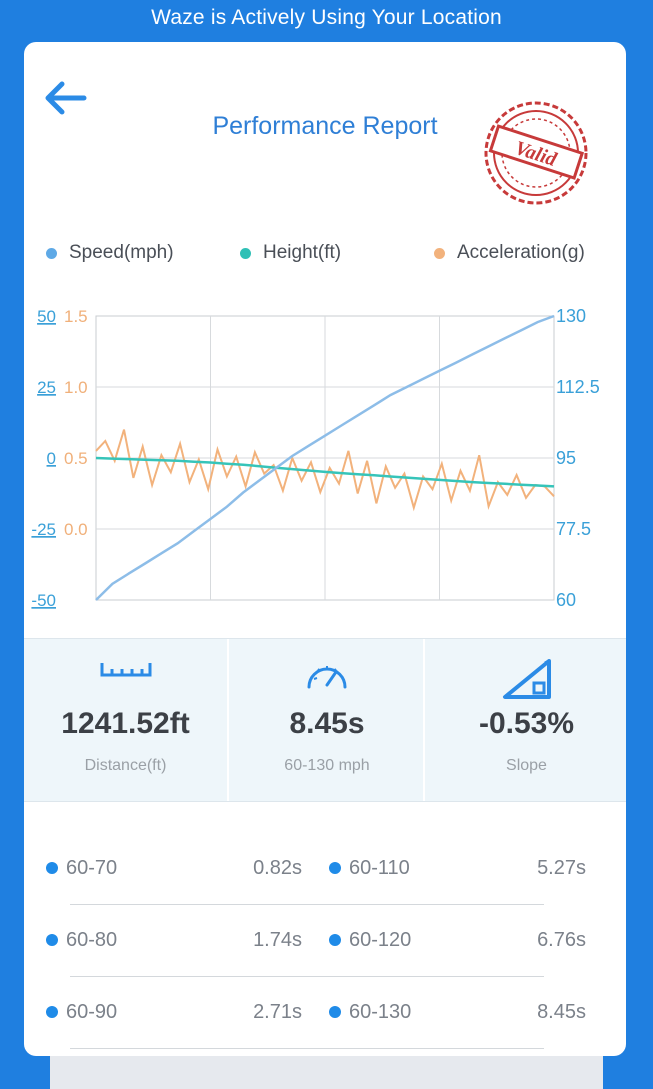 The height and width of the screenshot is (1089, 653). I want to click on height-axis-tick-label: 25, so click(46, 387).